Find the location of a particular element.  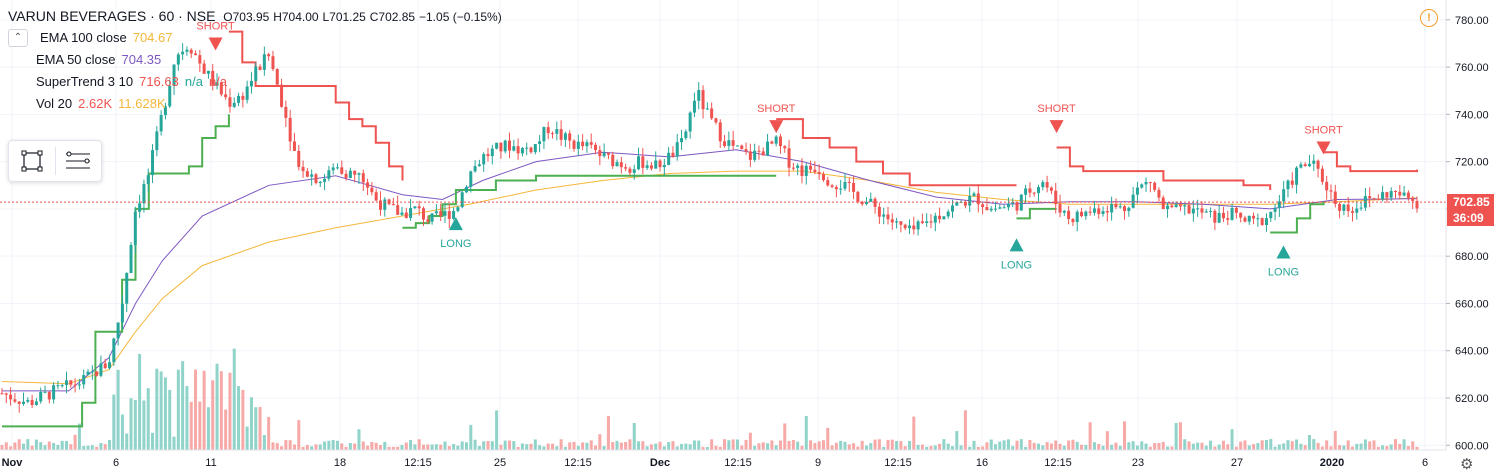

long-signal-arrow is located at coordinates (455, 224).